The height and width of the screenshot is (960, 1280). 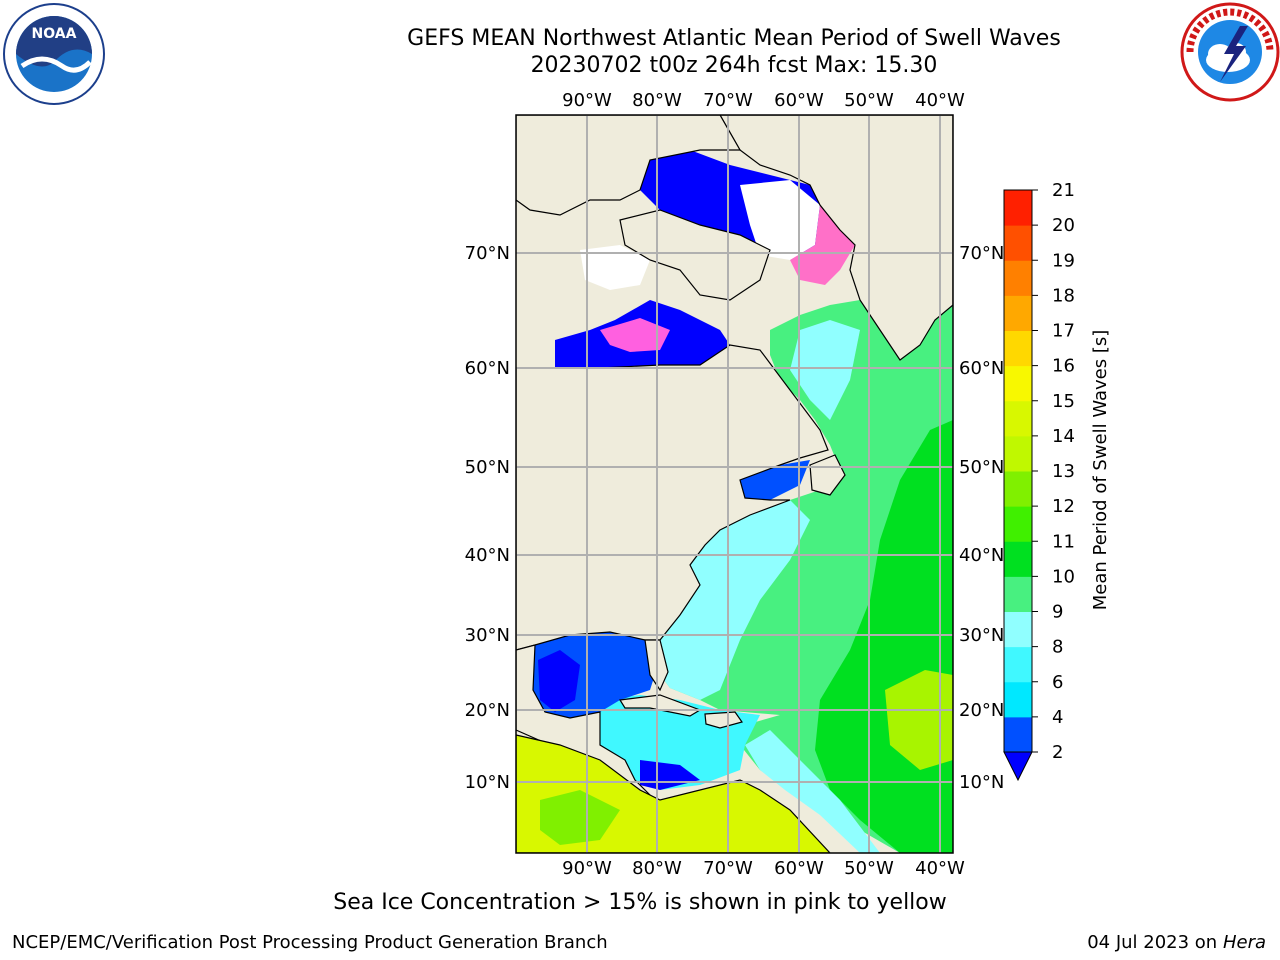 What do you see at coordinates (1063, 576) in the screenshot?
I see `colorbar-tick-label: 10` at bounding box center [1063, 576].